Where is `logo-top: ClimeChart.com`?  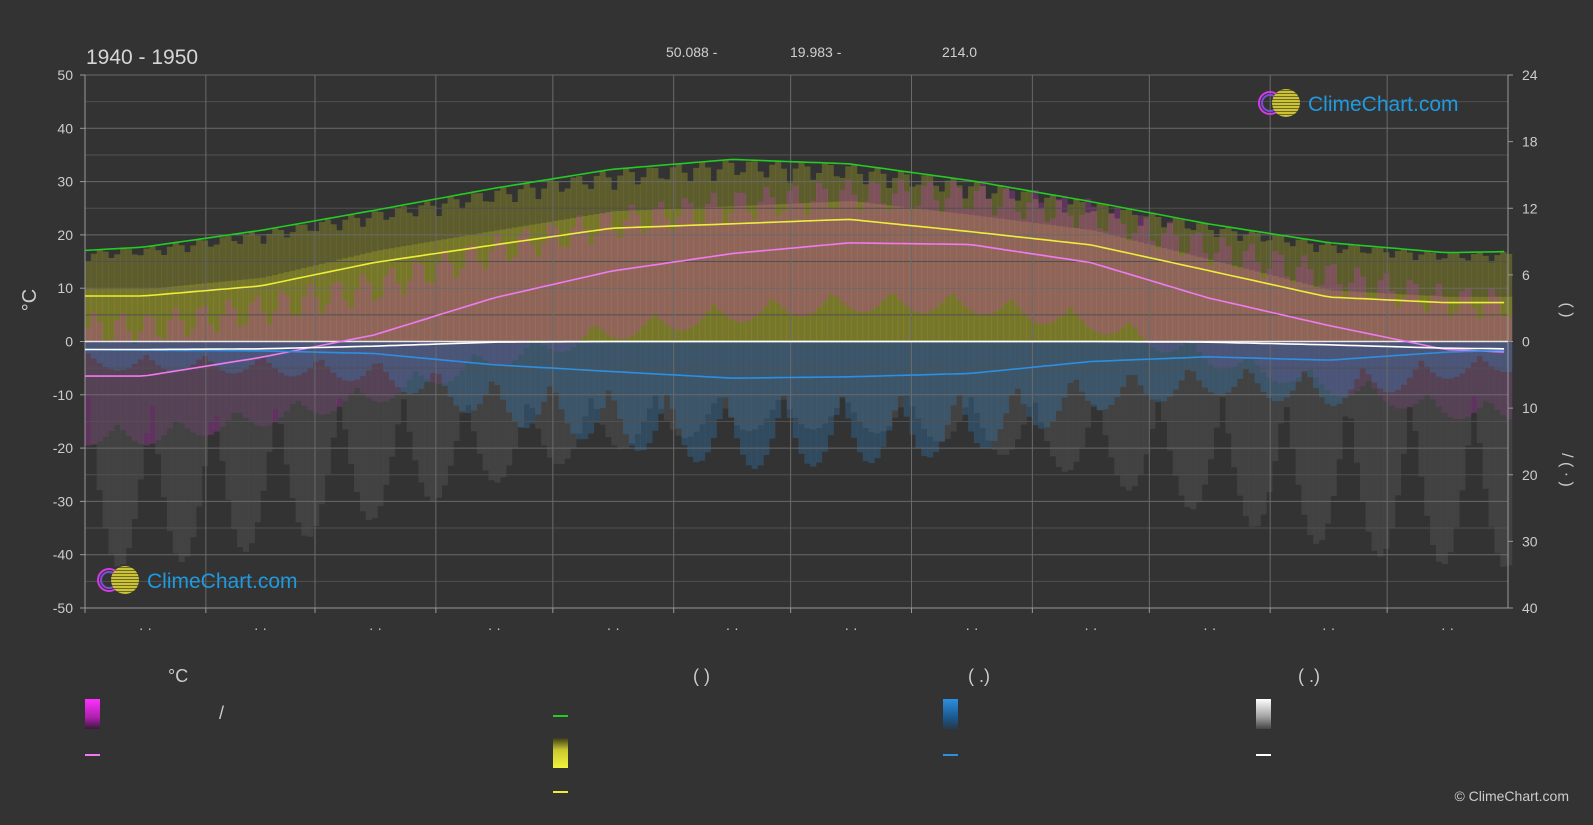 logo-top: ClimeChart.com is located at coordinates (1358, 105).